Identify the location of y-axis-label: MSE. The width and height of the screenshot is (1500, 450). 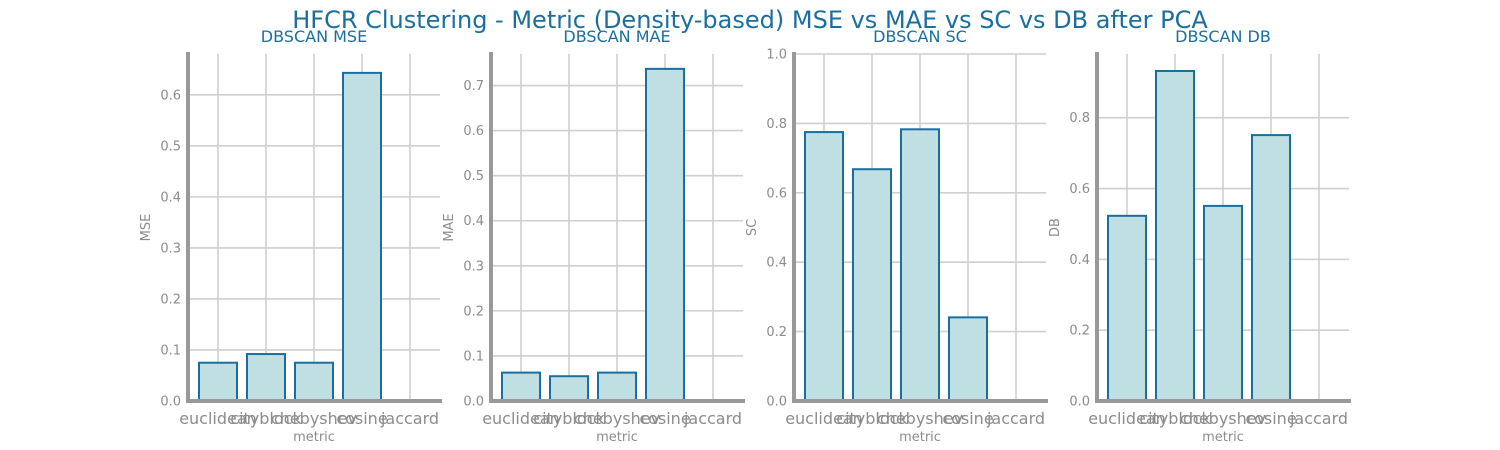
(146, 228).